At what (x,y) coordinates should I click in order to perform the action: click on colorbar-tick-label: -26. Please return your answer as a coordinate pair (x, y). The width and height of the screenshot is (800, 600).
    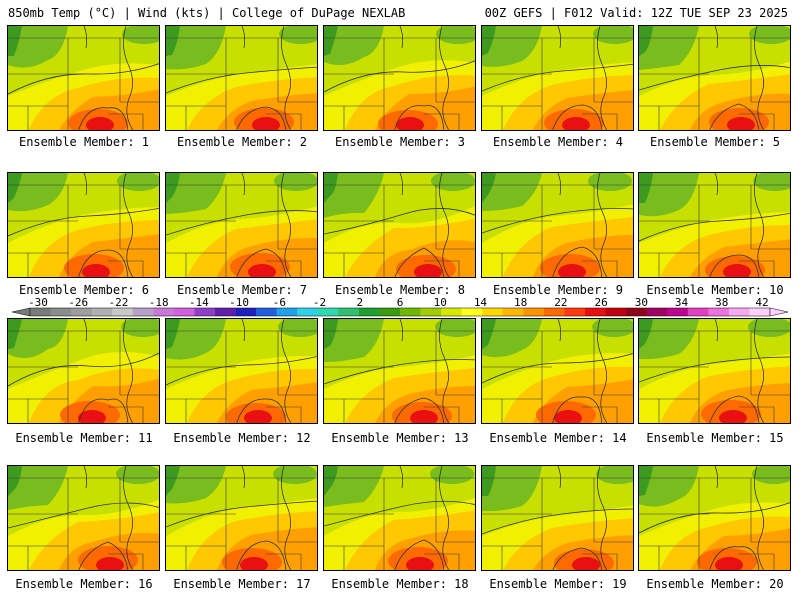
    Looking at the image, I should click on (78, 302).